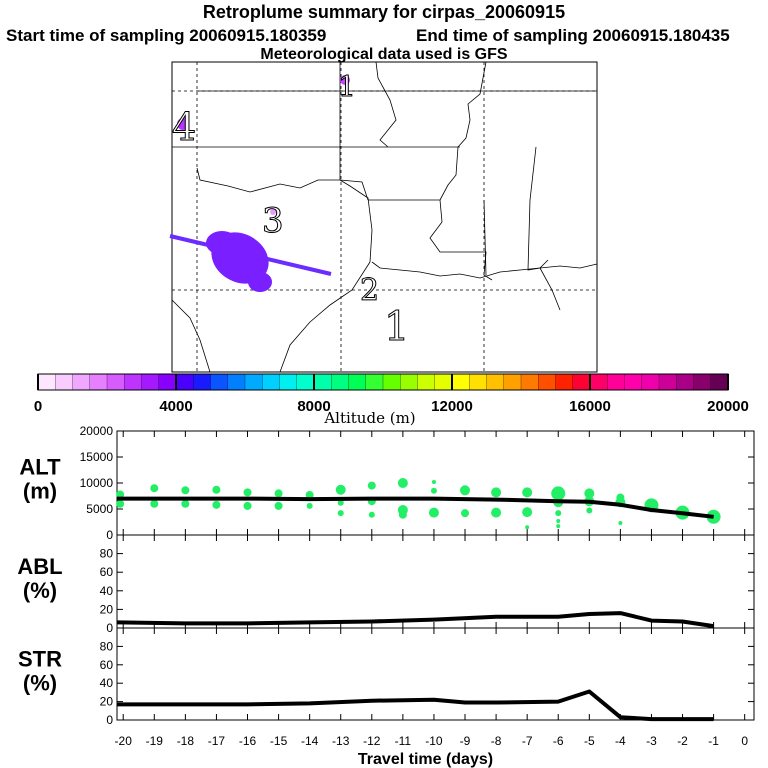 The height and width of the screenshot is (768, 768). What do you see at coordinates (620, 741) in the screenshot?
I see `x-tick-label: -4` at bounding box center [620, 741].